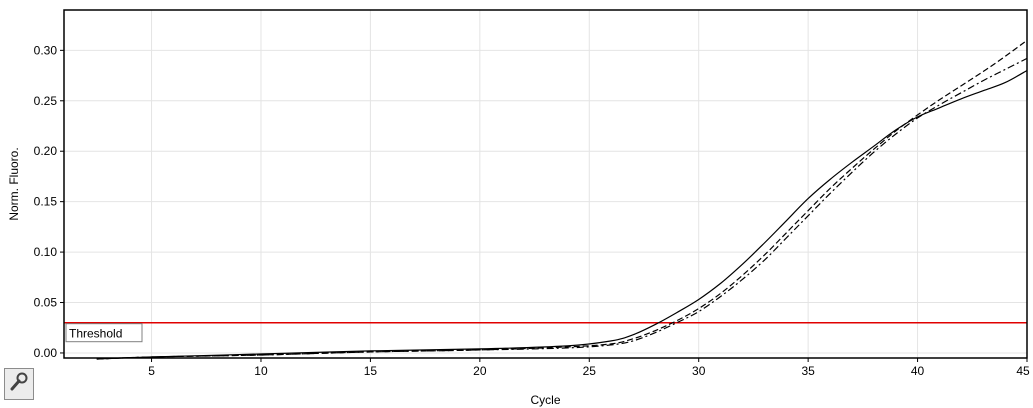  Describe the element at coordinates (1023, 371) in the screenshot. I see `x-tick-label: 45` at that location.